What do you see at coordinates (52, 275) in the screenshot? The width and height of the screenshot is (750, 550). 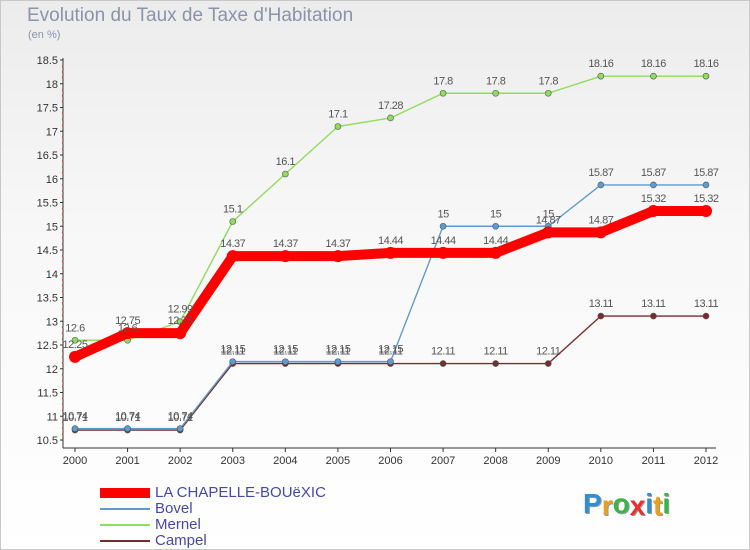 I see `y-tick-label: 14` at bounding box center [52, 275].